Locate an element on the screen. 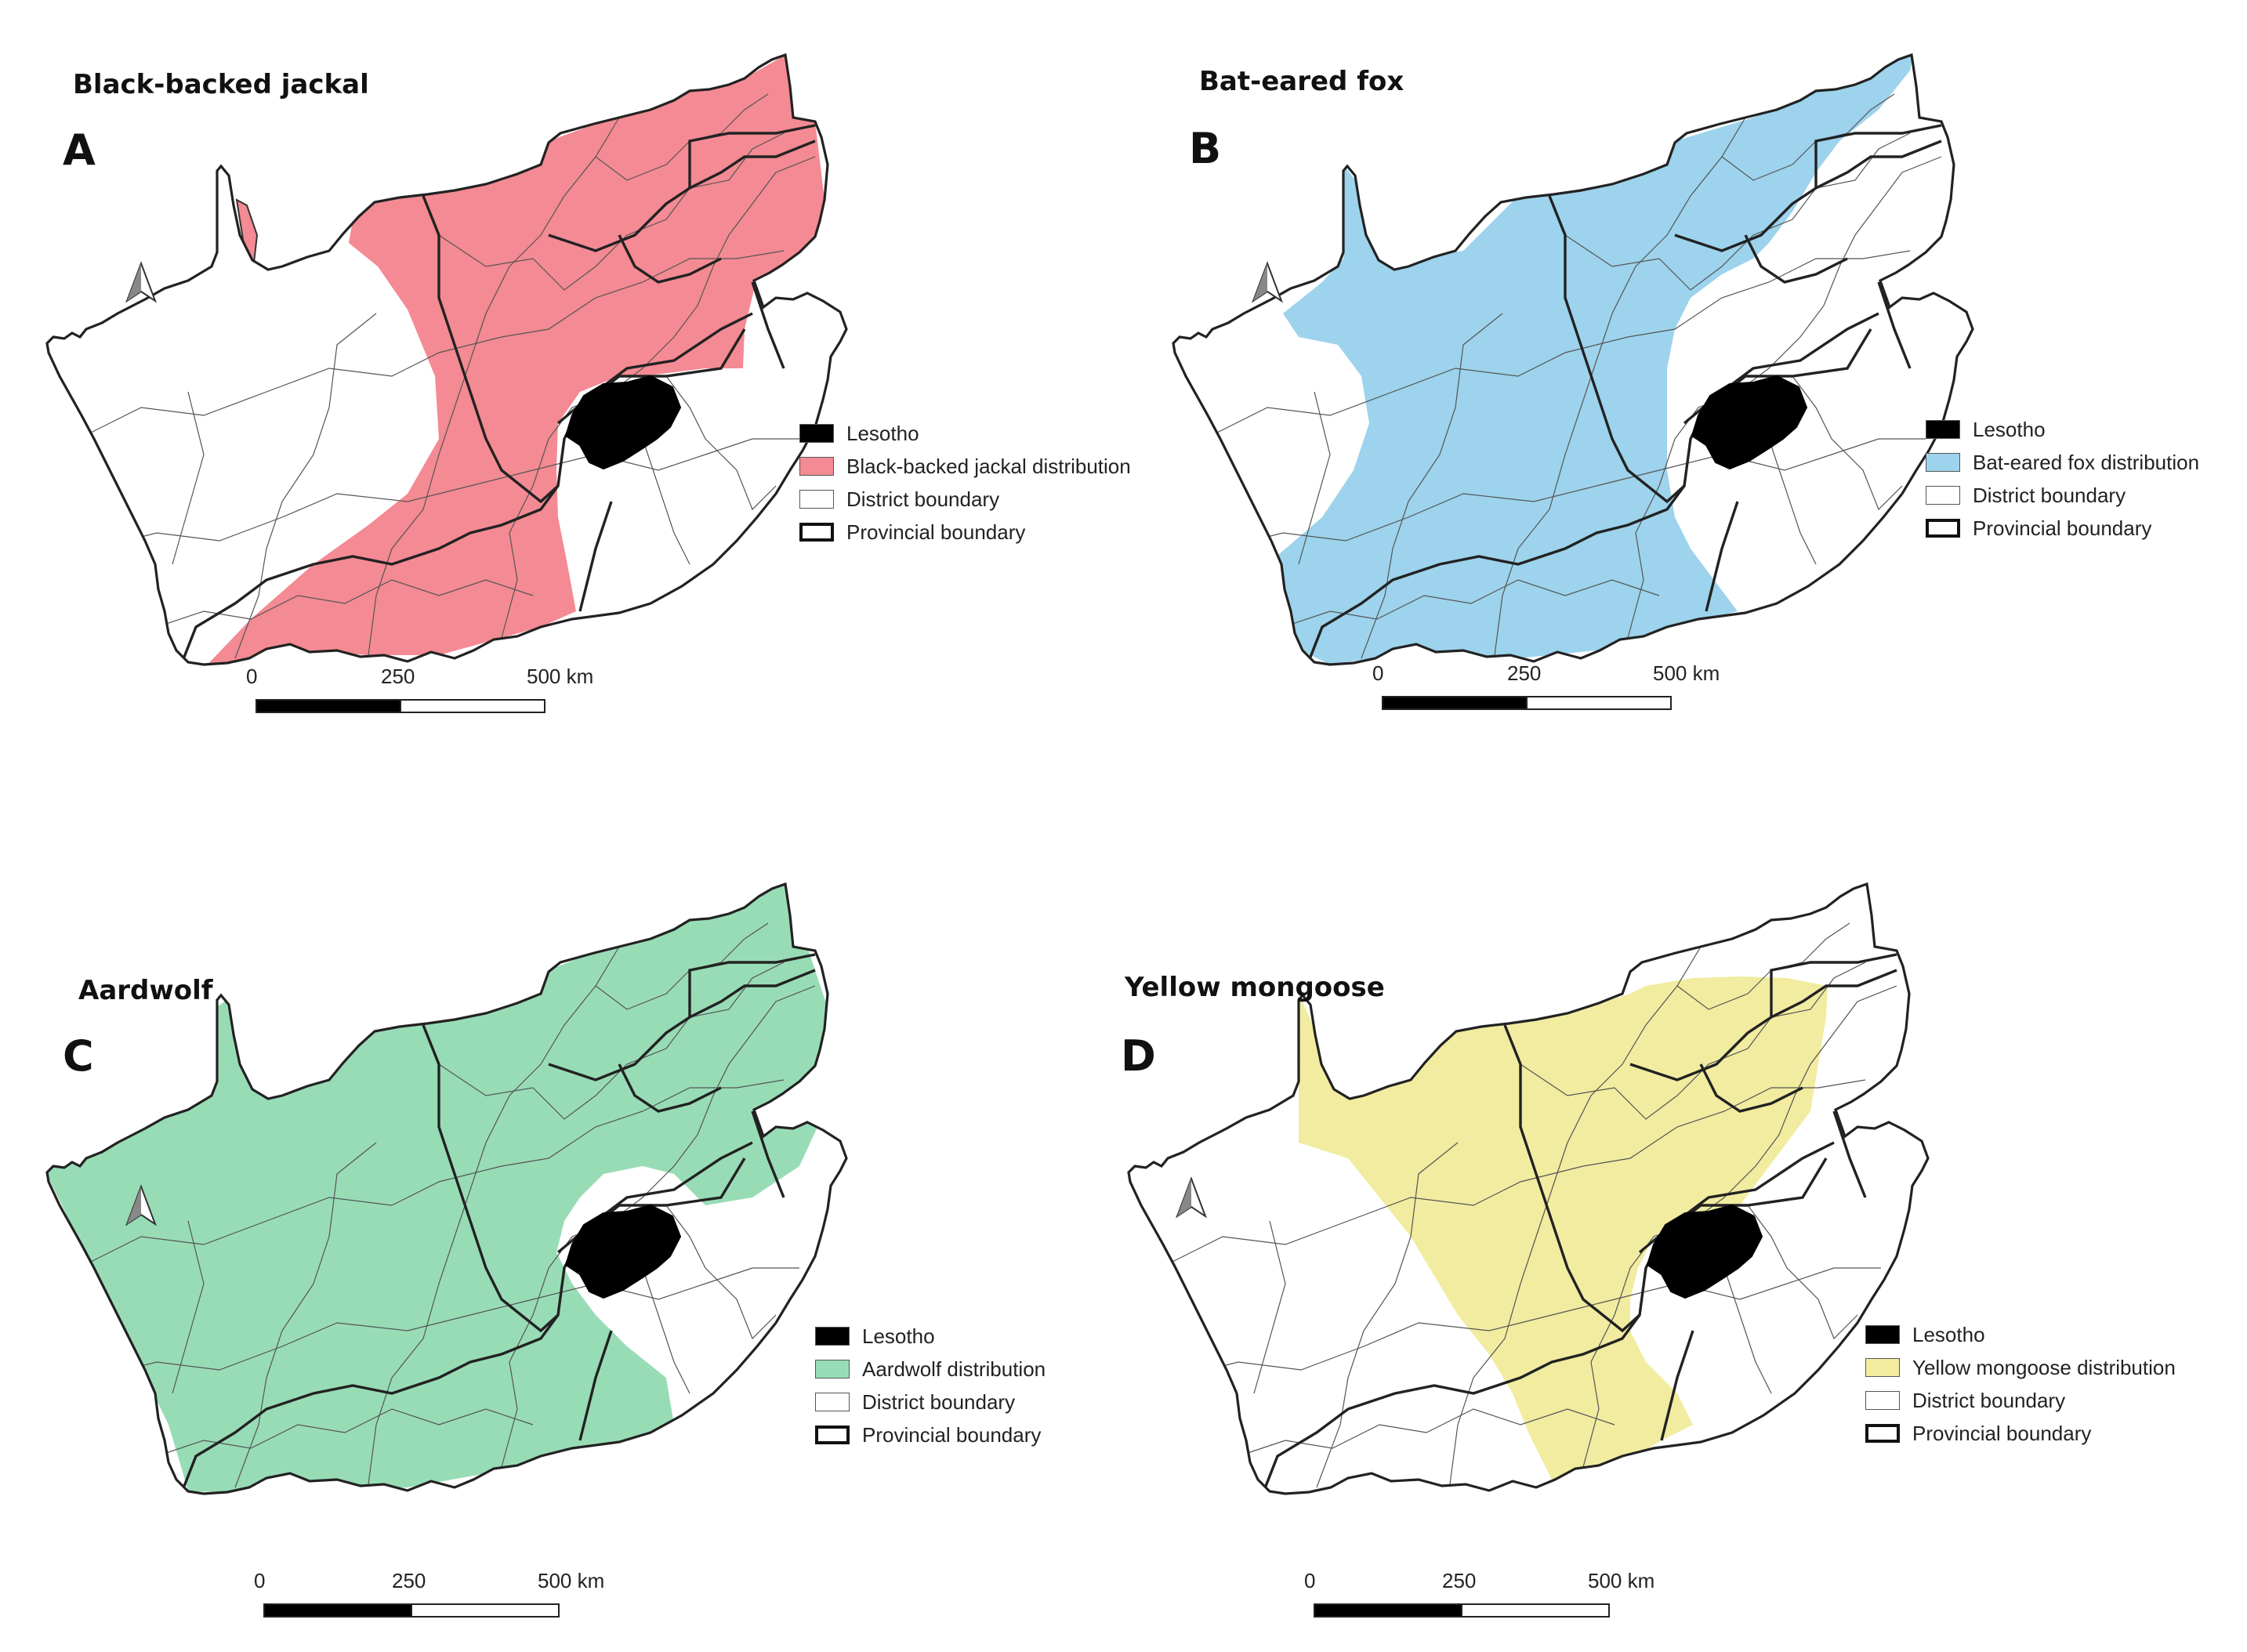 This screenshot has height=1652, width=2247. panel-letter: D is located at coordinates (1138, 1056).